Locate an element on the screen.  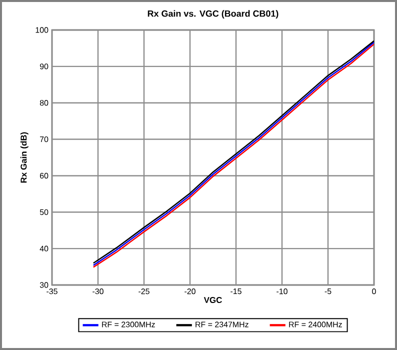
chart-title: Rx Gain vs. VGC (Board CB01) is located at coordinates (213, 14).